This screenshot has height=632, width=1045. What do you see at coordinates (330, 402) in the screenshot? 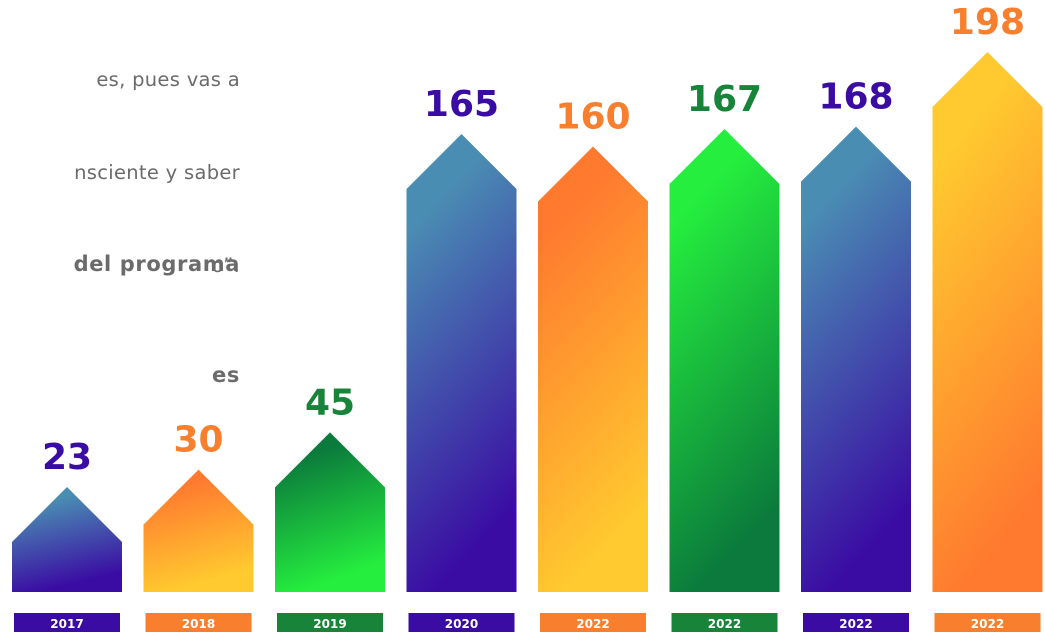
I see `value-label: 45` at bounding box center [330, 402].